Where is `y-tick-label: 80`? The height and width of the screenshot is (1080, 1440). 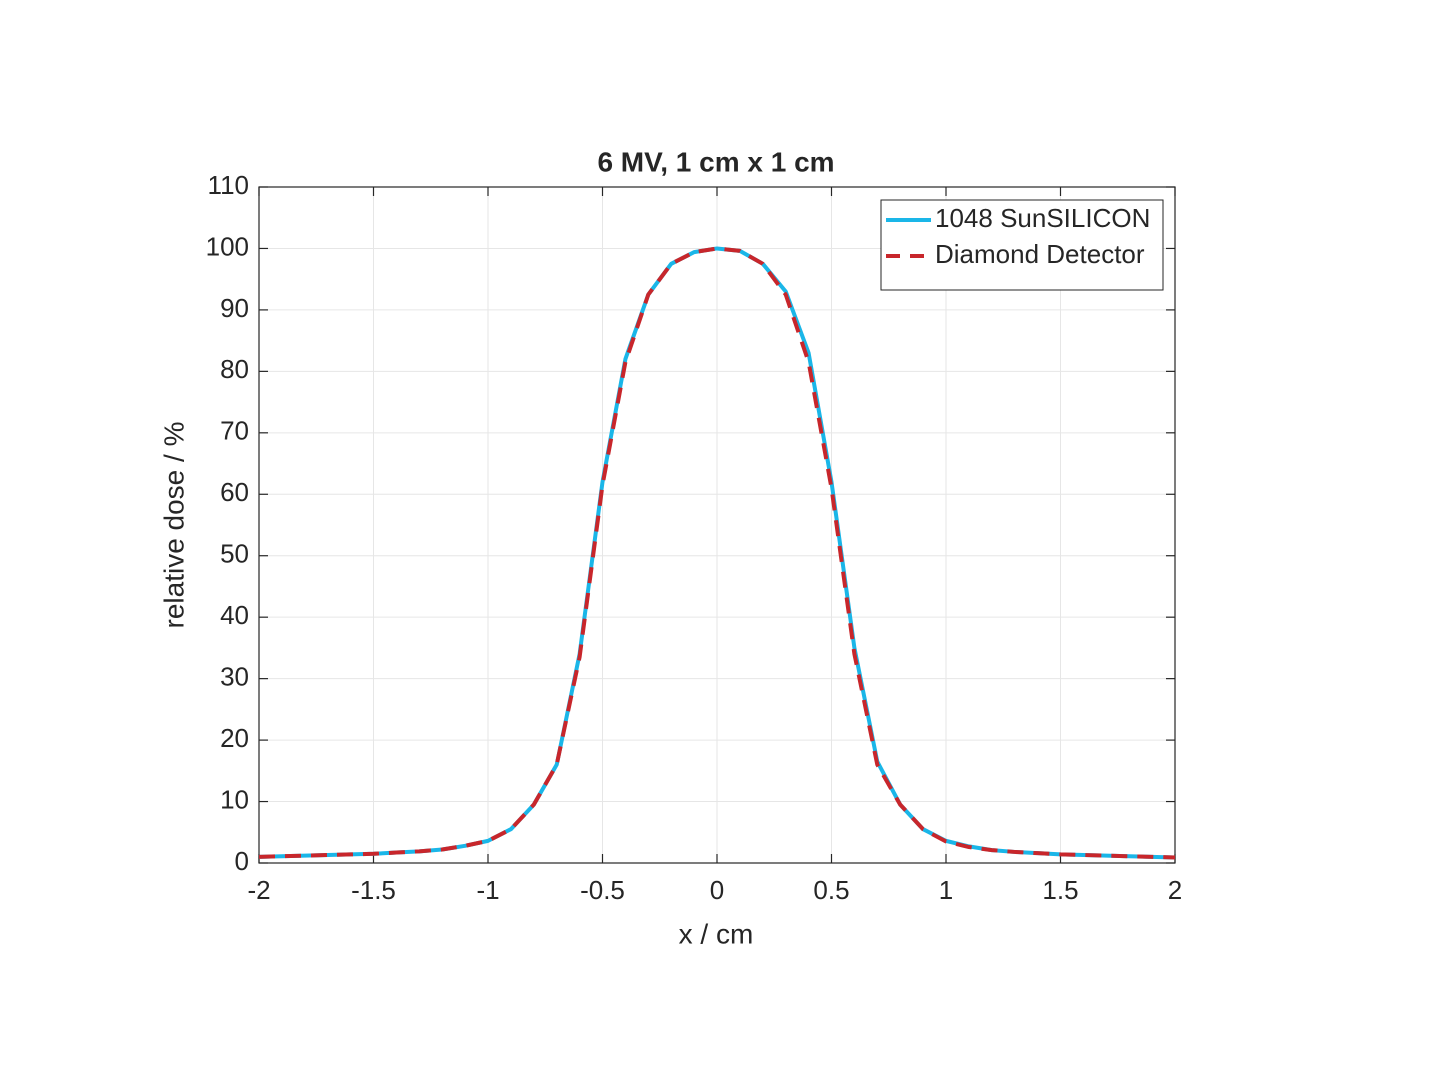
y-tick-label: 80 is located at coordinates (234, 369).